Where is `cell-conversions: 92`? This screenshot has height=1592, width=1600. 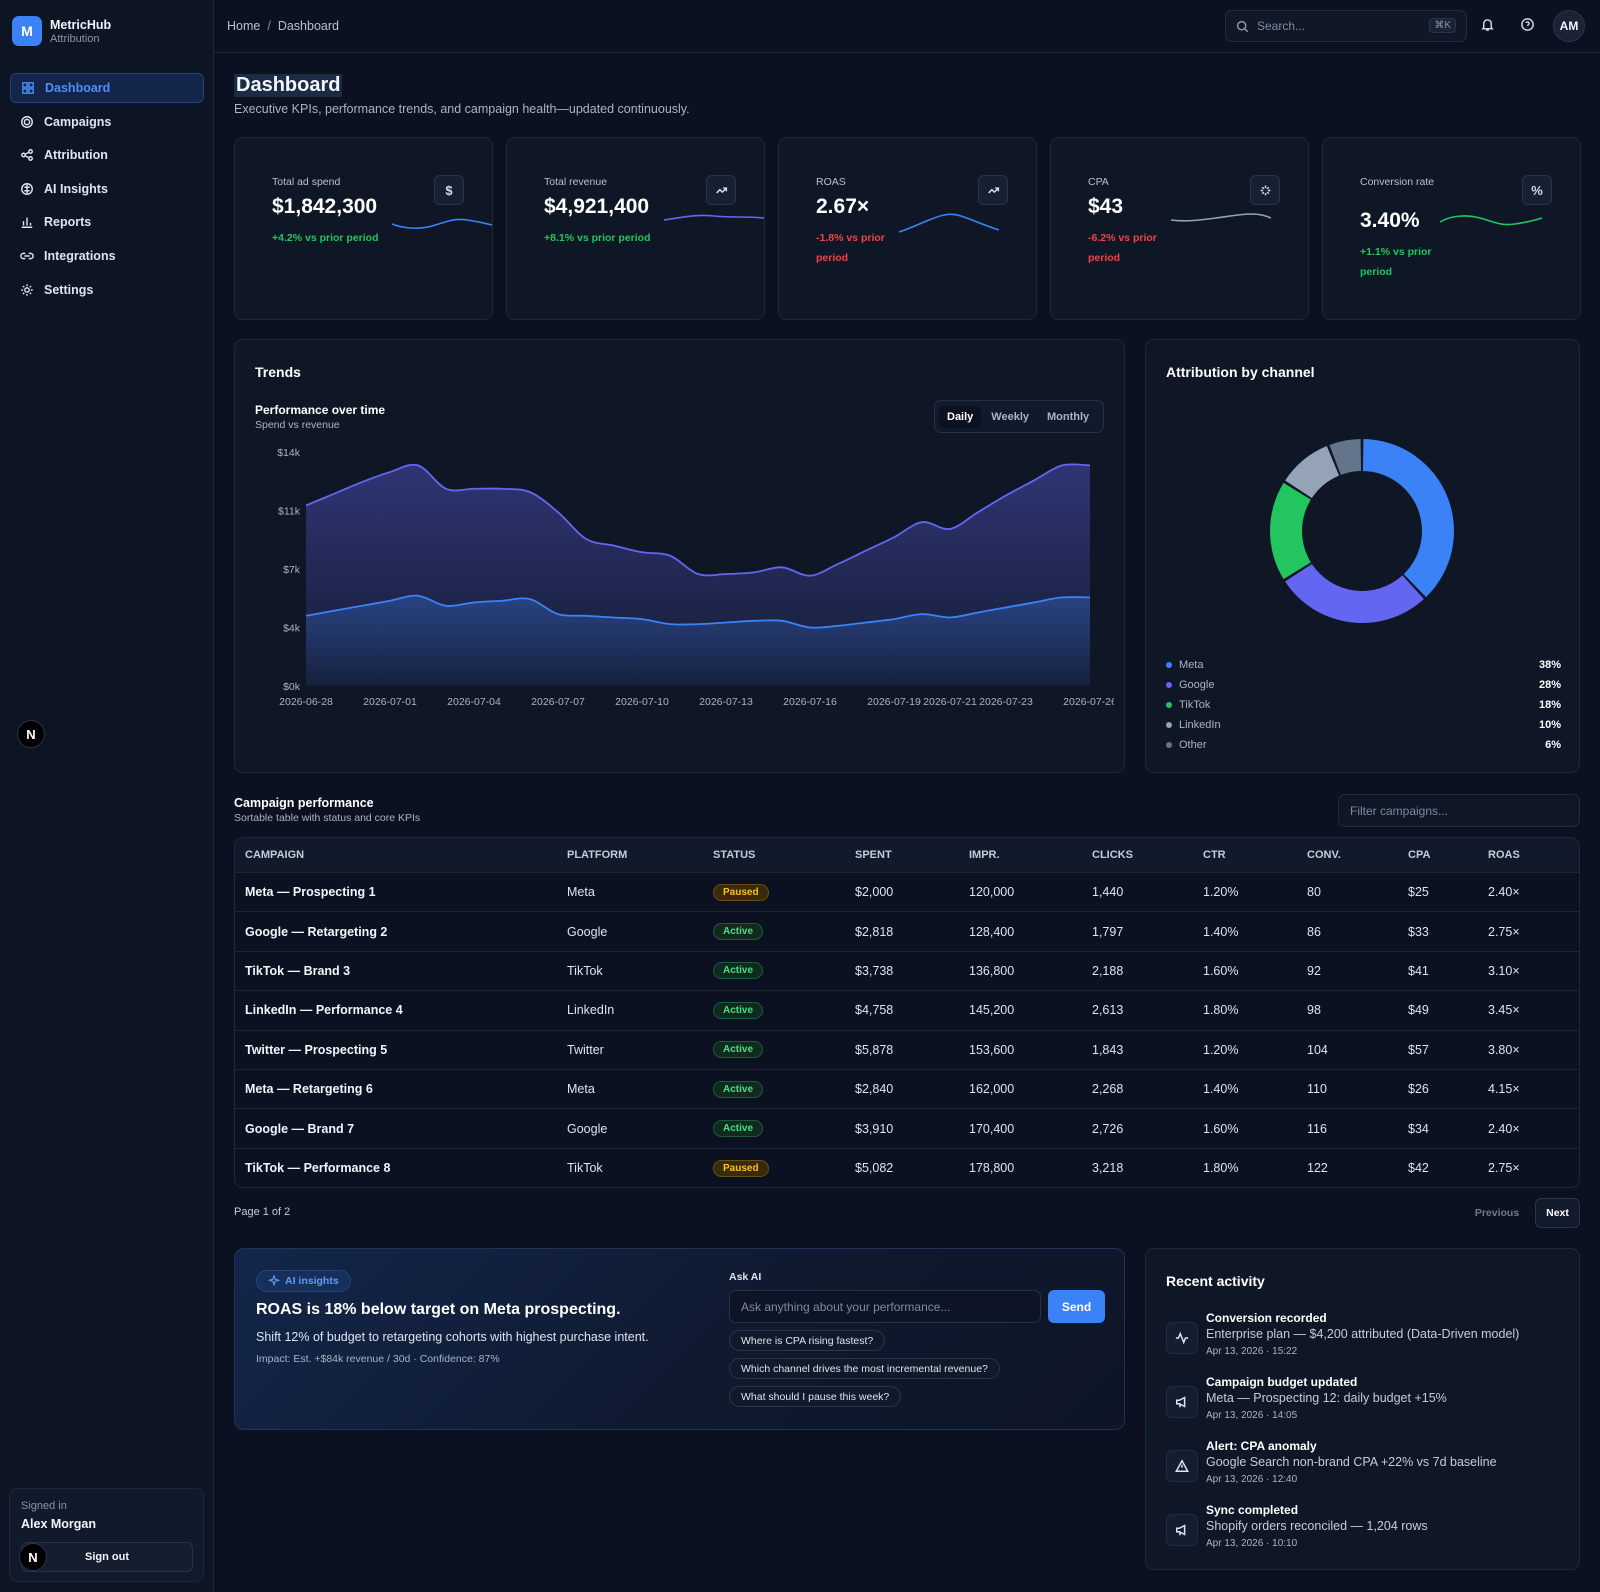
cell-conversions: 92 is located at coordinates (1314, 970).